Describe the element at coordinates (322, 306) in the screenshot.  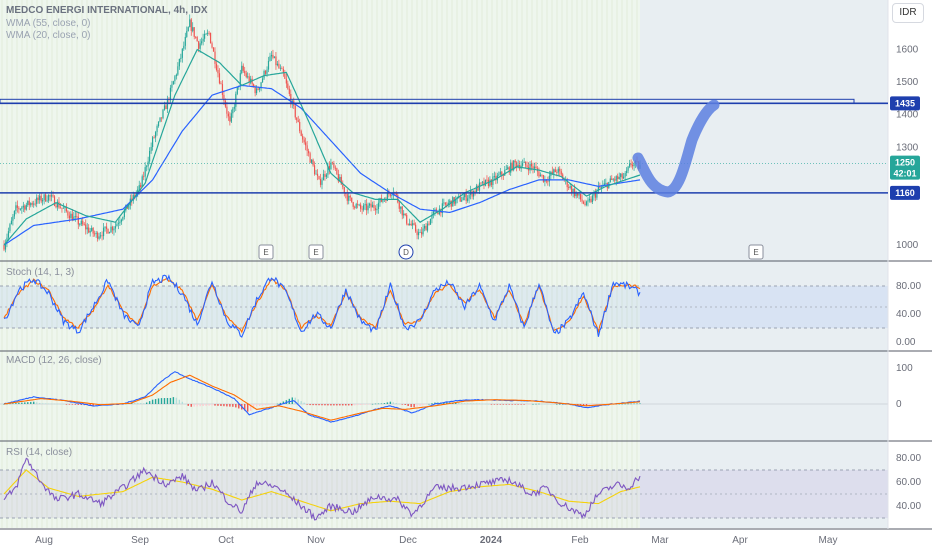
I see `stoch-pane` at that location.